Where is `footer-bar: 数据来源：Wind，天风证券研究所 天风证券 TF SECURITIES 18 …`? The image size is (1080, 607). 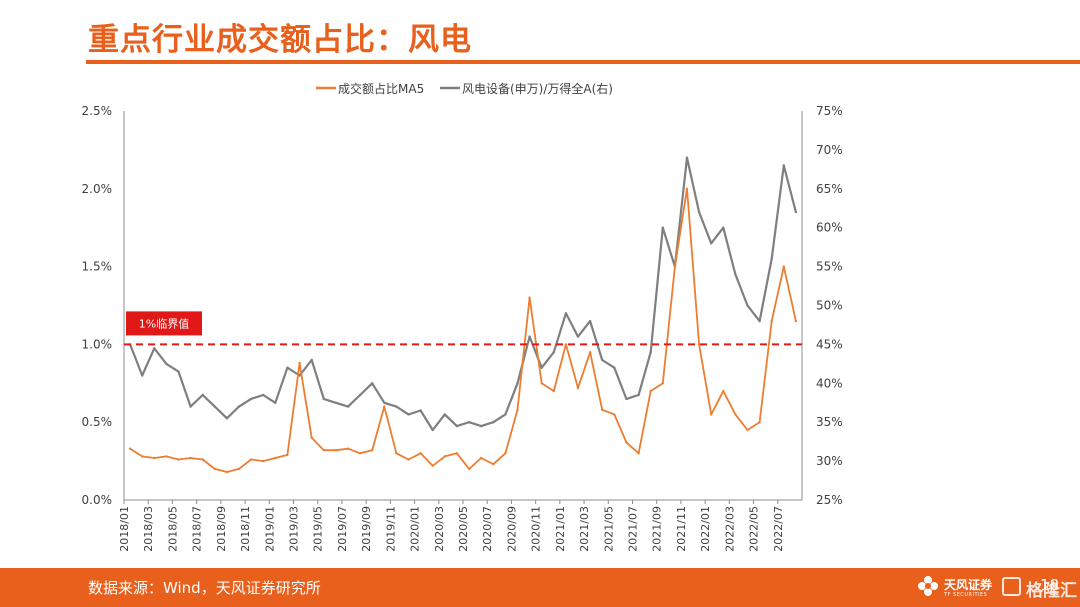 footer-bar: 数据来源：Wind，天风证券研究所 天风证券 TF SECURITIES 18 … is located at coordinates (540, 587).